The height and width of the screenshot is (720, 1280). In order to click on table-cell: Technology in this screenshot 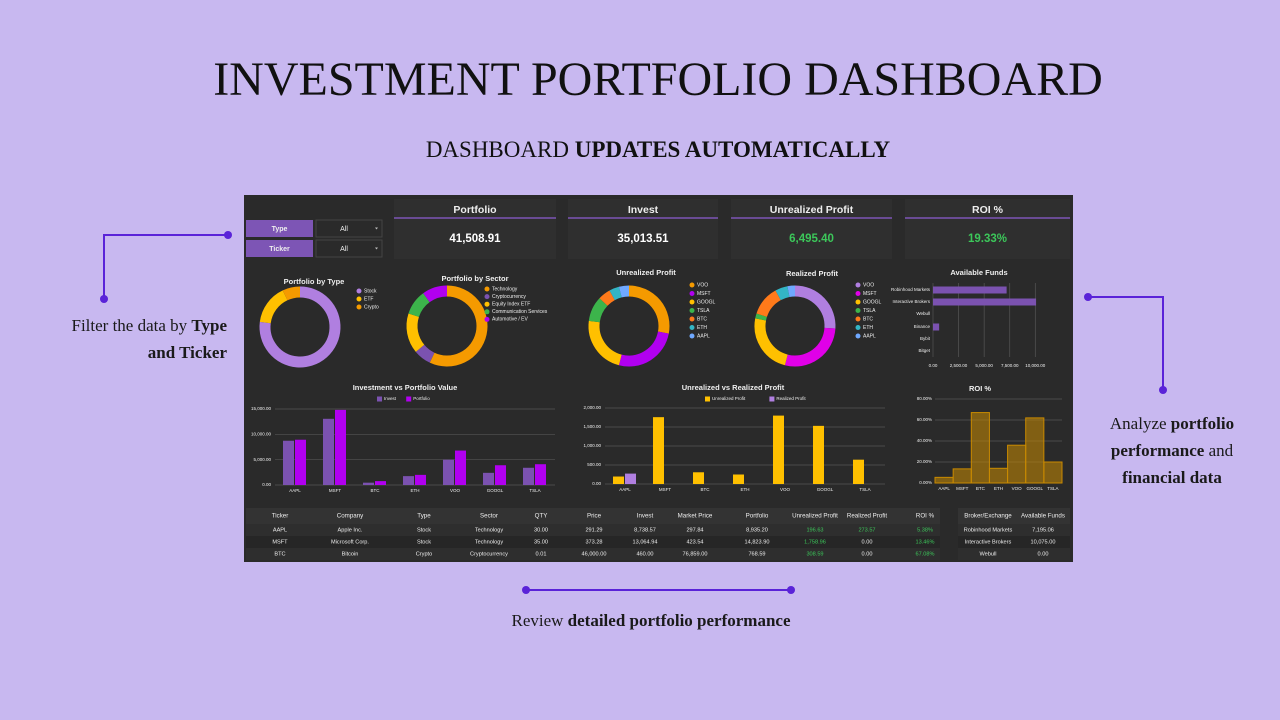, I will do `click(489, 542)`.